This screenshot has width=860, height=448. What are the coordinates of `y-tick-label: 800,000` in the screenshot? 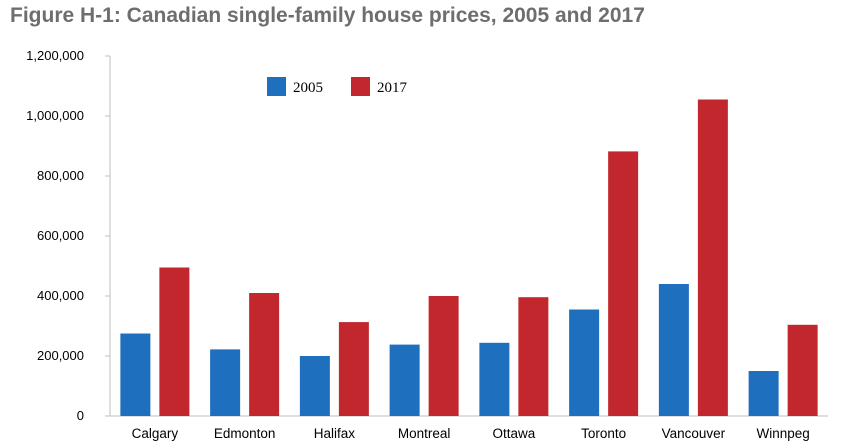 It's located at (60, 175).